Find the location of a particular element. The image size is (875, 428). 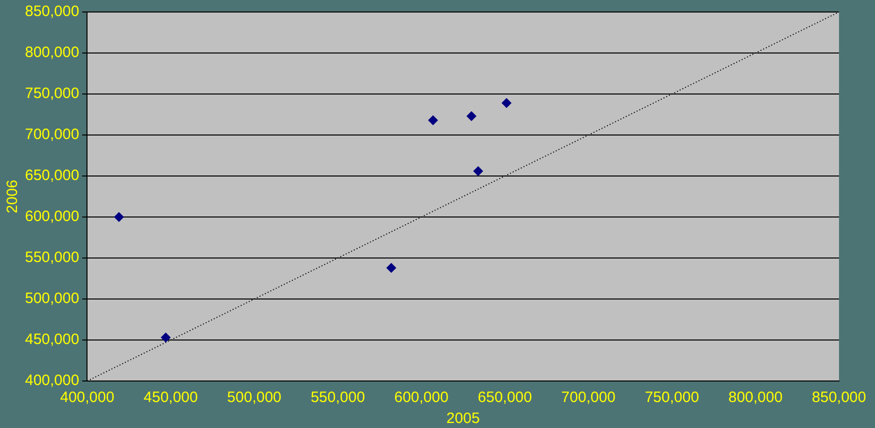

x-tick-label: 800,000 is located at coordinates (755, 397).